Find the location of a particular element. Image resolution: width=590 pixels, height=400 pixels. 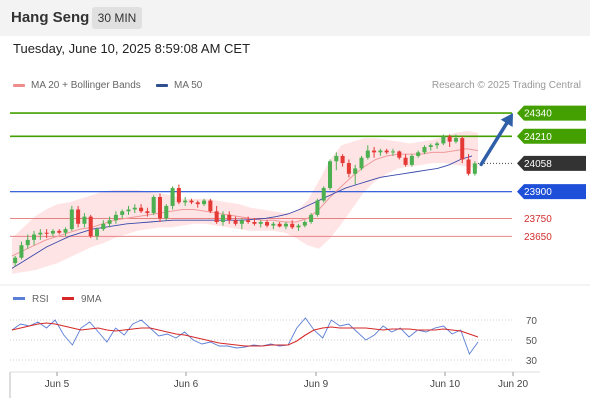

legend-ma50: MA 50 is located at coordinates (179, 85).